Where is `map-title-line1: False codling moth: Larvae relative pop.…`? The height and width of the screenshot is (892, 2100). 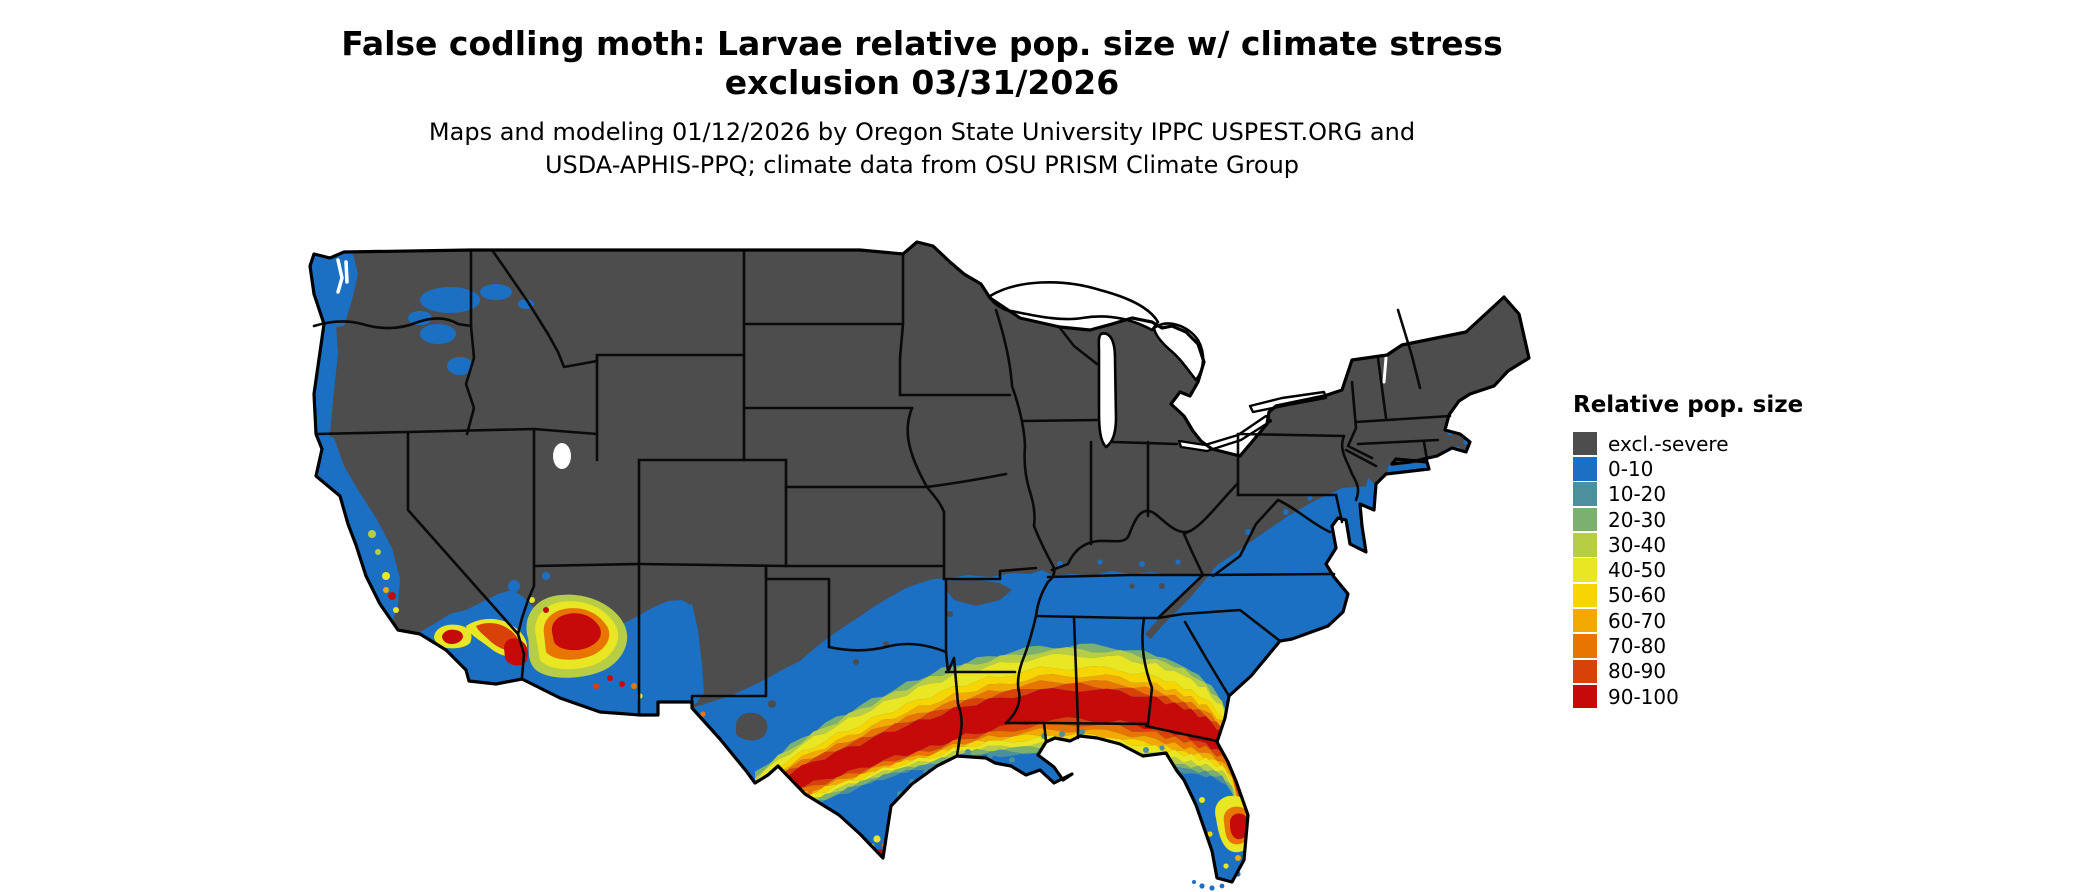
map-title-line1: False codling moth: Larvae relative pop.… is located at coordinates (922, 43).